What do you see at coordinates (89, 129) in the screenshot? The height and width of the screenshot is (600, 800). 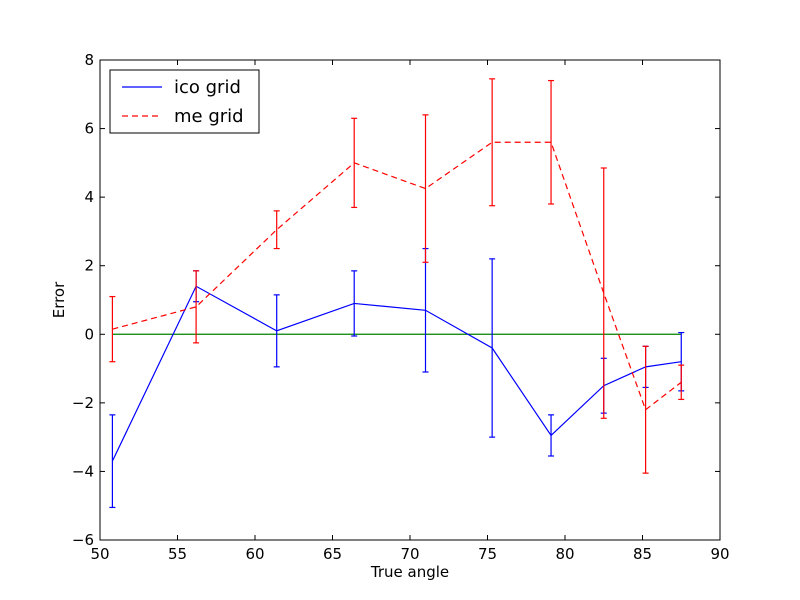 I see `y-tick-label-6: 6` at bounding box center [89, 129].